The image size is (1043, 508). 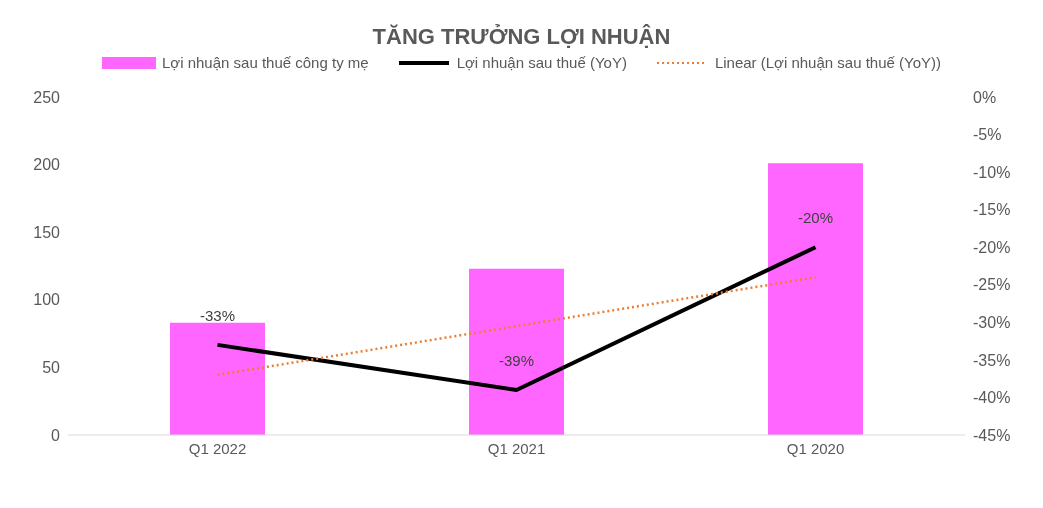 What do you see at coordinates (516, 360) in the screenshot?
I see `data-label: -39%` at bounding box center [516, 360].